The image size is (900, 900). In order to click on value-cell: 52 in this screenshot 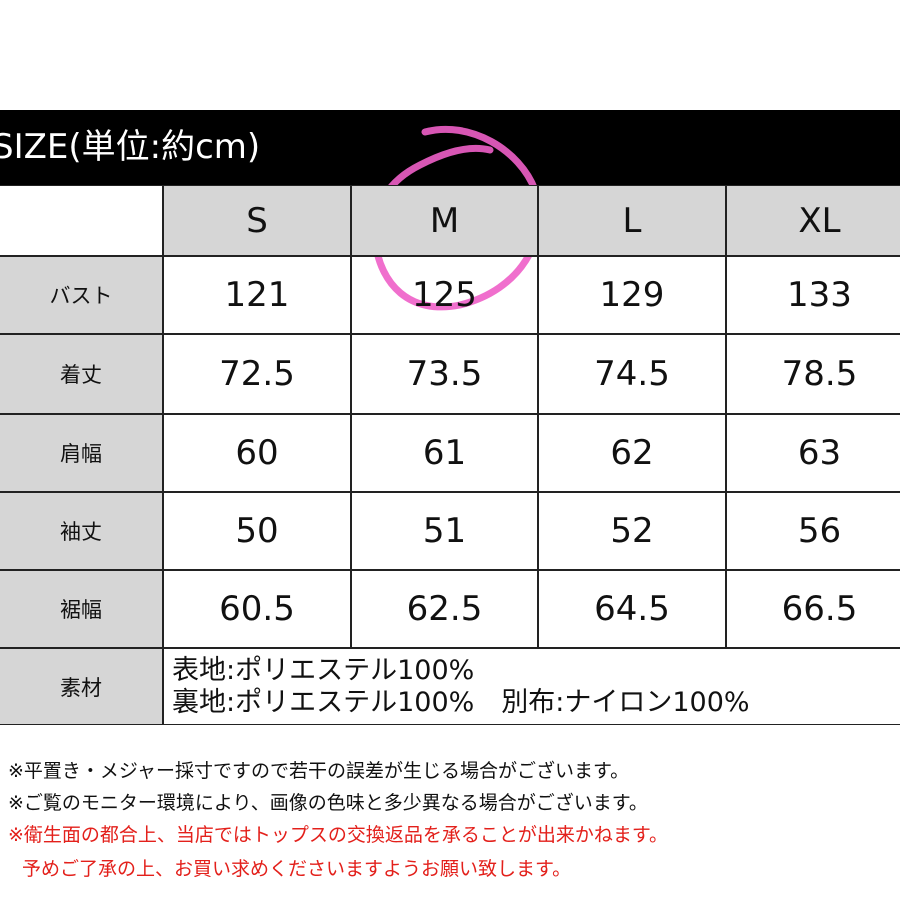, I will do `click(632, 531)`.